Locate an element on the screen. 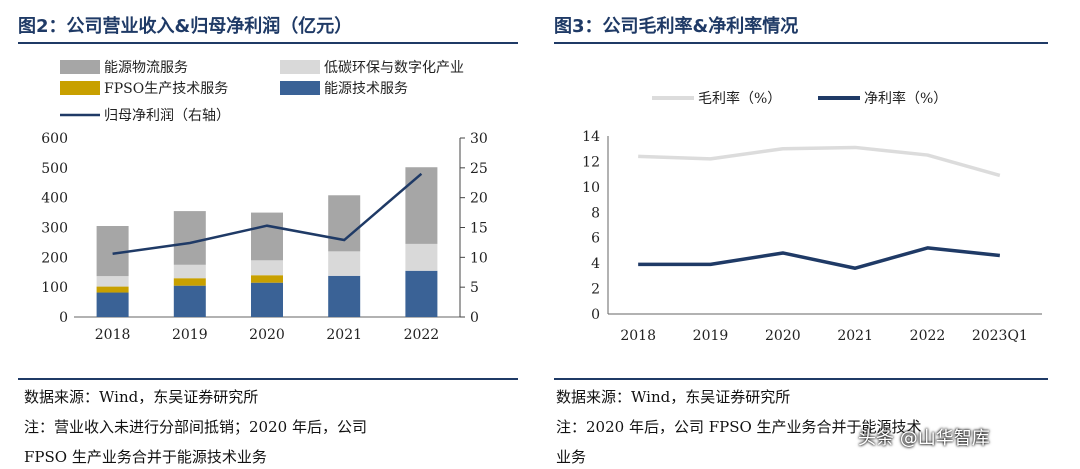 The height and width of the screenshot is (469, 1080). footnote-right-2: 业务 is located at coordinates (571, 457).